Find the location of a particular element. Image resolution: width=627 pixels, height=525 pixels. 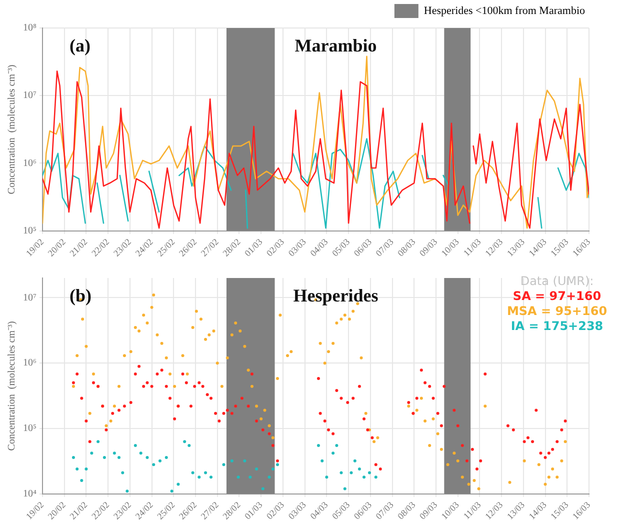

text: IA = 175+238 is located at coordinates (557, 326).